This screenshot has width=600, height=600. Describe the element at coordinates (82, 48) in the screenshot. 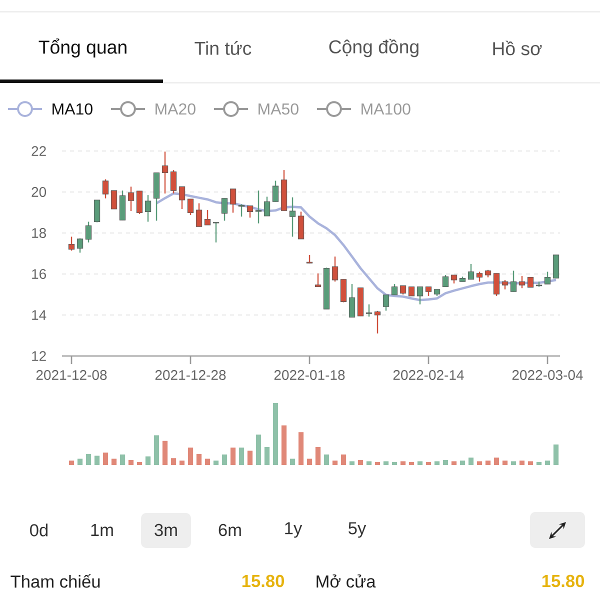

I see `text: Tổng quan` at that location.